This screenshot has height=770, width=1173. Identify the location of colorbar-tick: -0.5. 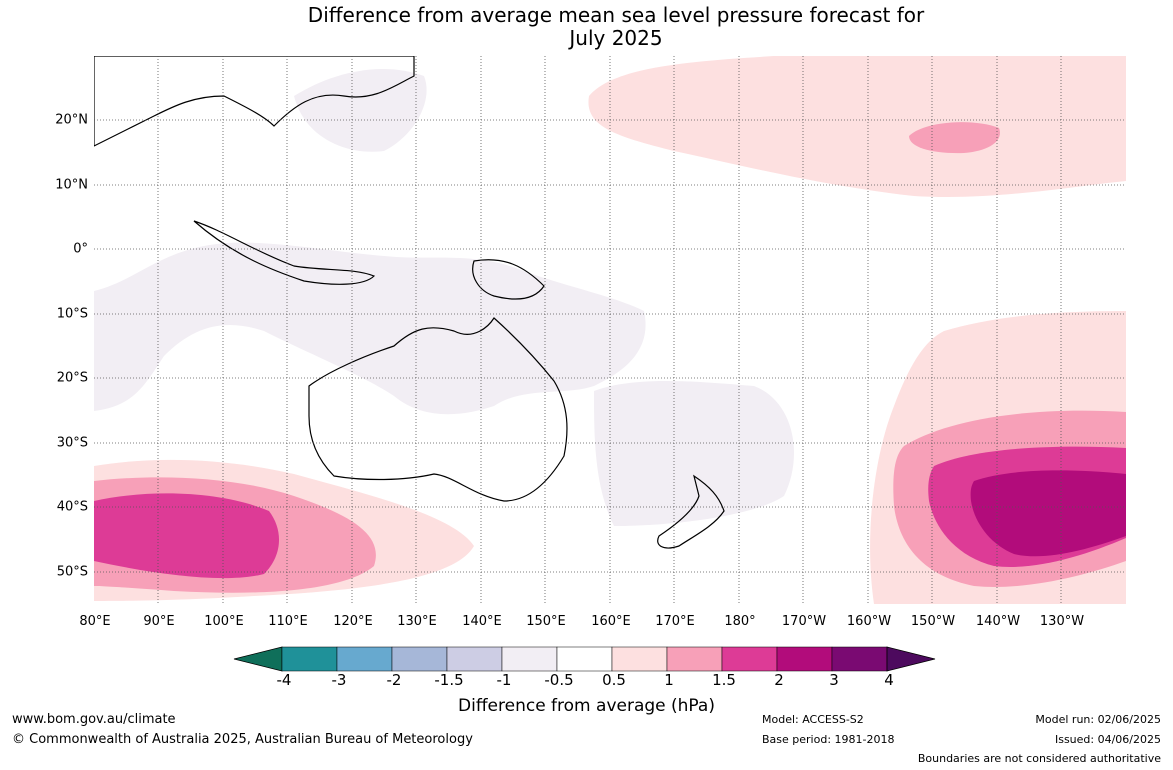
(559, 680).